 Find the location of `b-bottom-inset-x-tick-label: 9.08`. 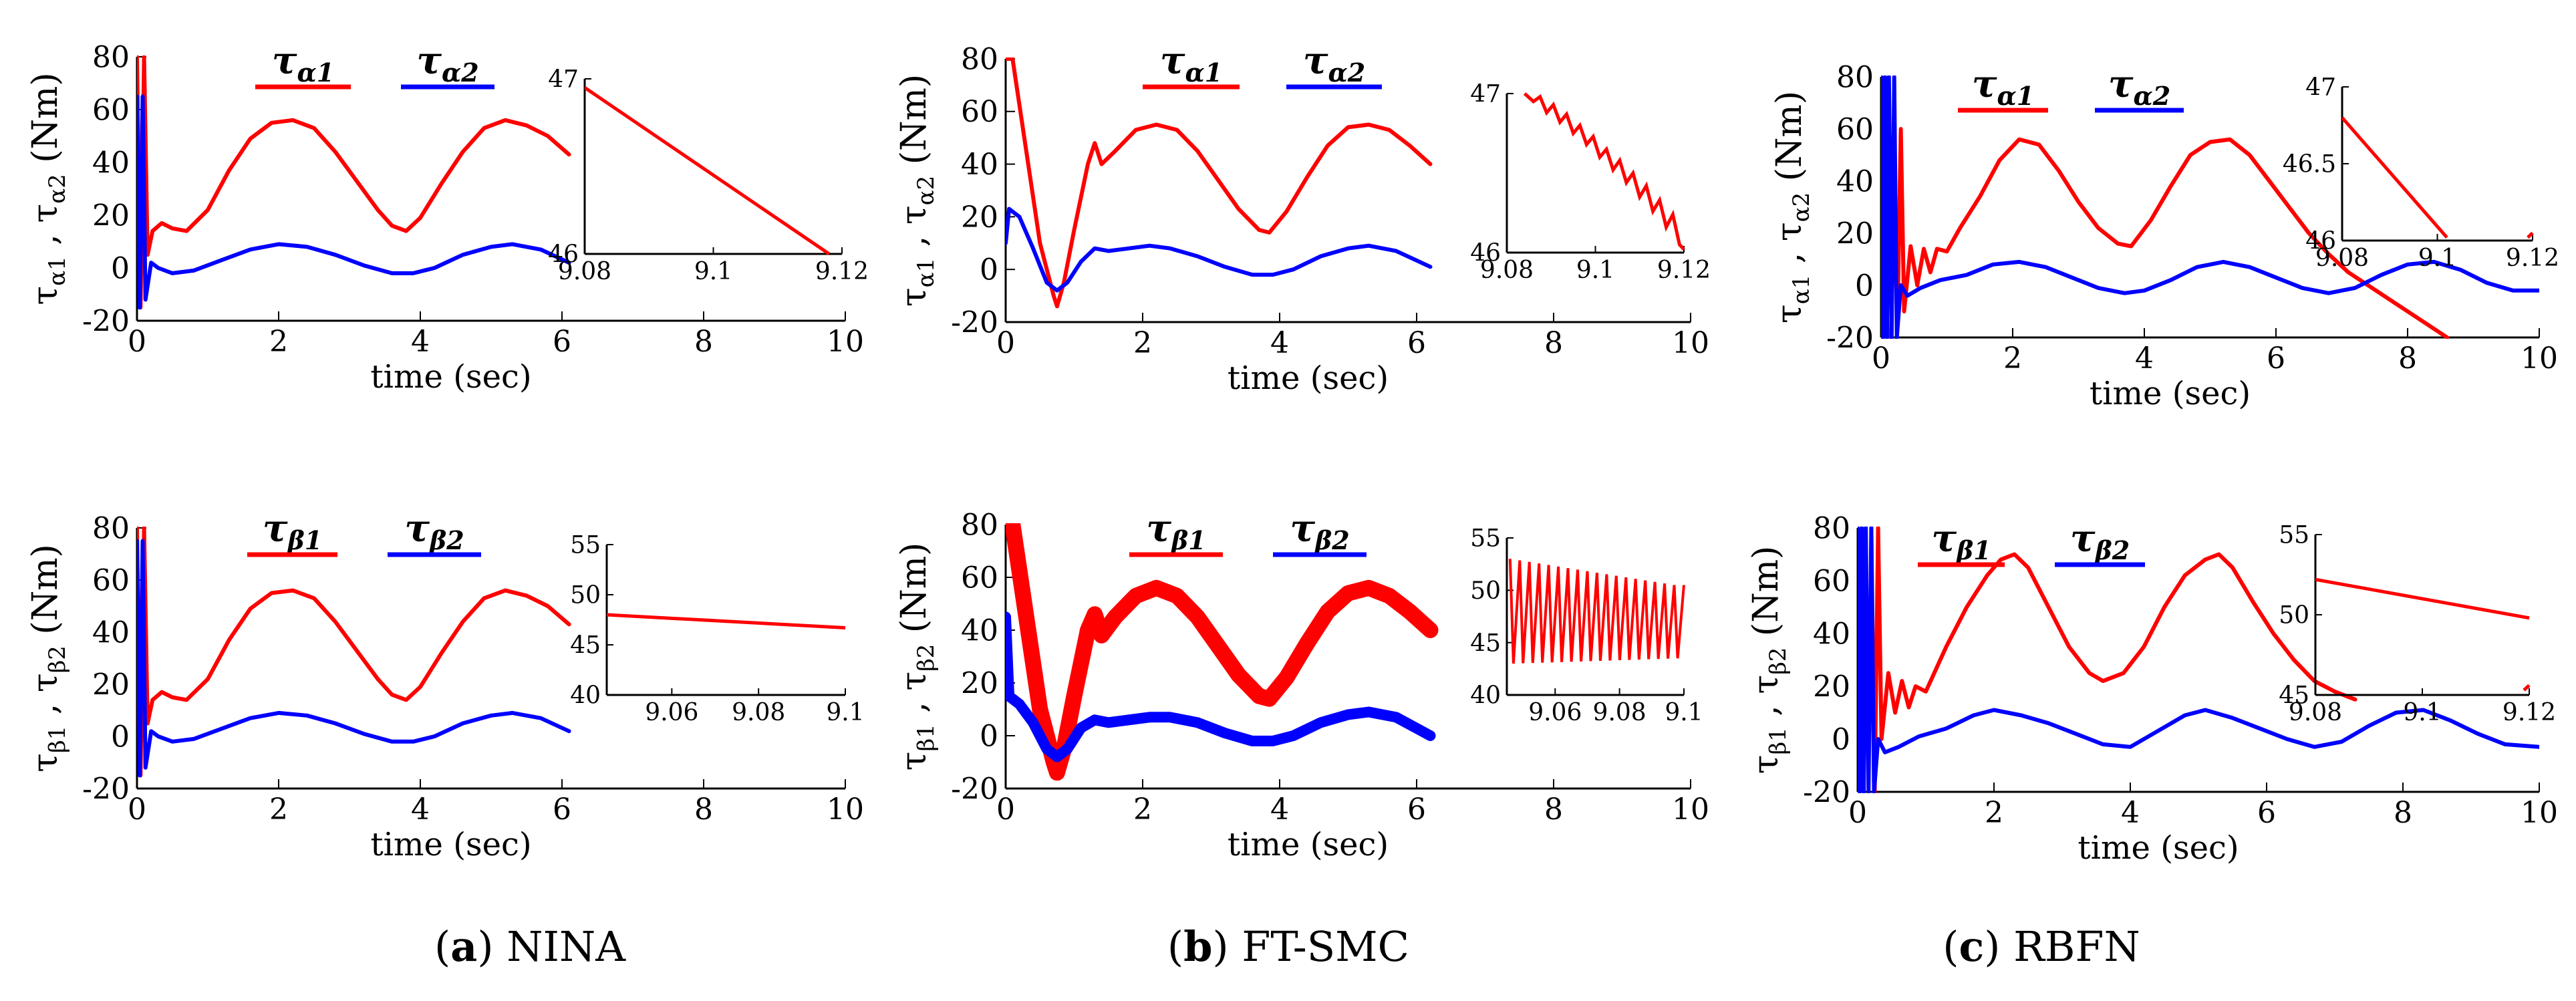

b-bottom-inset-x-tick-label: 9.08 is located at coordinates (1620, 712).